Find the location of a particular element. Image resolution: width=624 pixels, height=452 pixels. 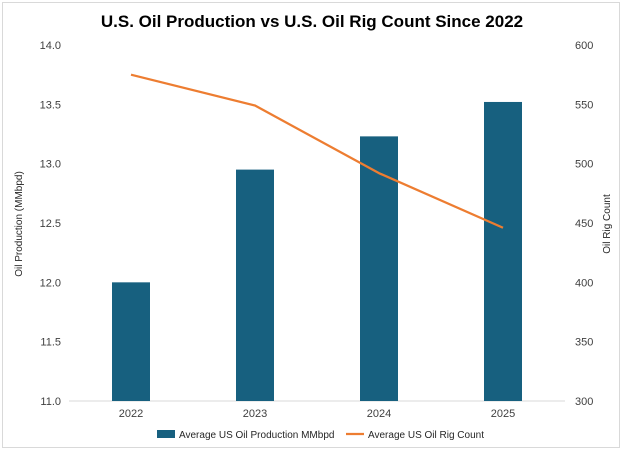

left-tick-label: 11.5 is located at coordinates (50, 343).